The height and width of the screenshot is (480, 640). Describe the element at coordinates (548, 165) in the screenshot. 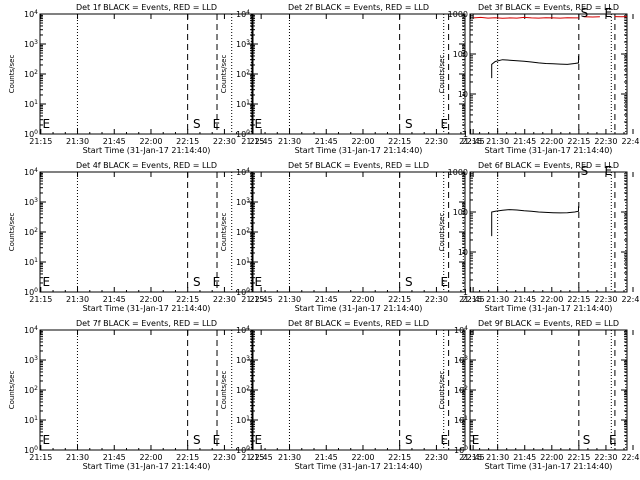

I see `panel-title: Det 6f BLACK = Events, RED = LLD` at that location.